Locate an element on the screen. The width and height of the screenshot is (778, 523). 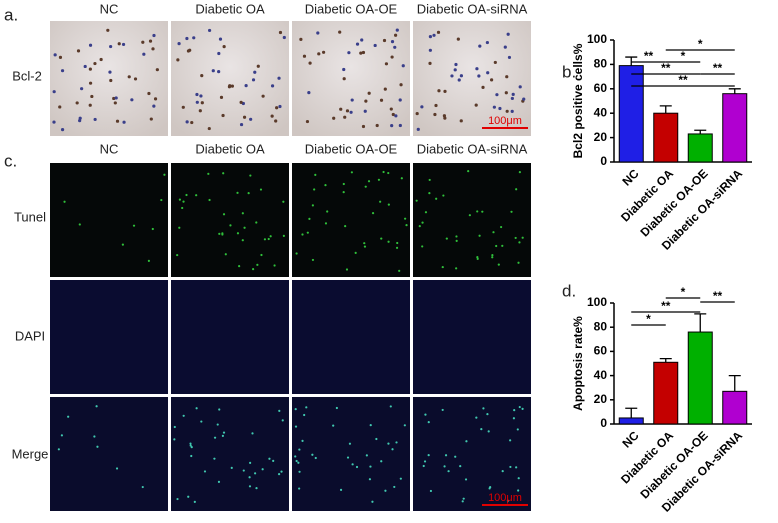
column-header: NC is located at coordinates (109, 148).